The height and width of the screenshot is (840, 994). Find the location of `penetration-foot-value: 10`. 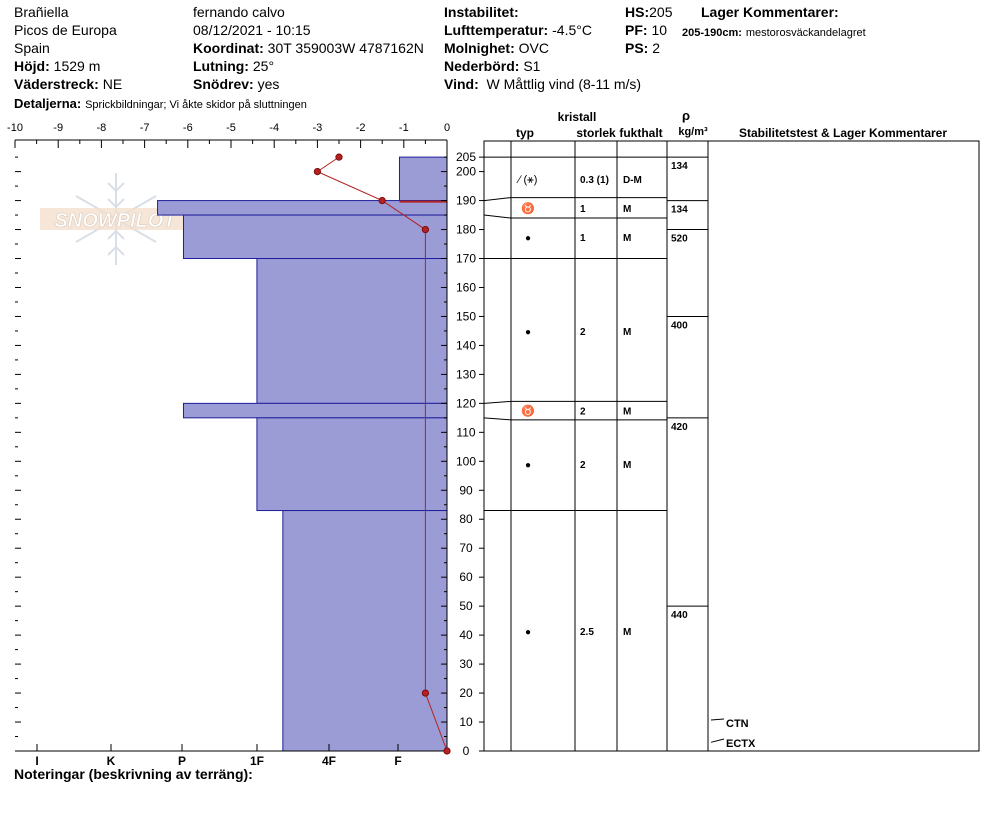

penetration-foot-value: 10 is located at coordinates (659, 30).